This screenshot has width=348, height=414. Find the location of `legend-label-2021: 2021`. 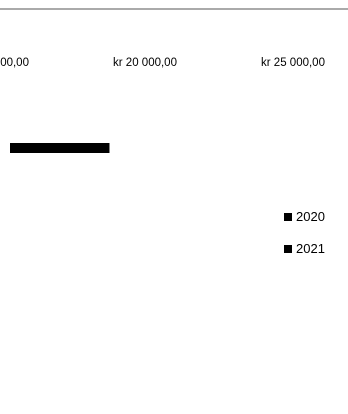

legend-label-2021: 2021 is located at coordinates (310, 248).